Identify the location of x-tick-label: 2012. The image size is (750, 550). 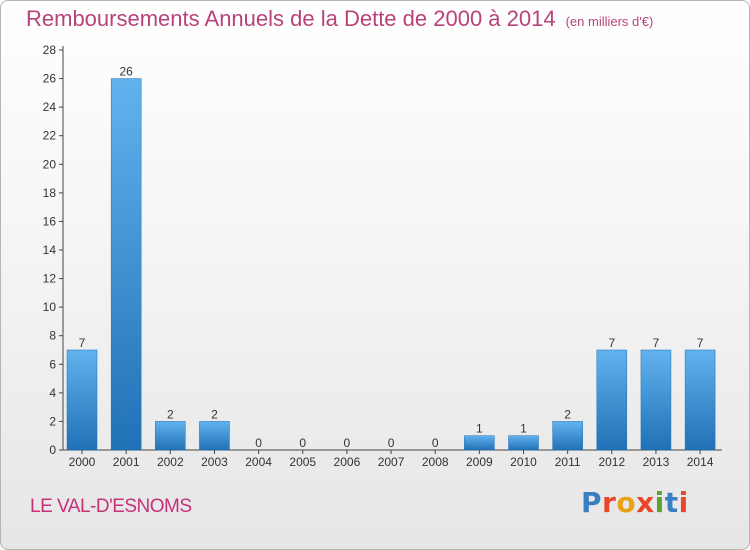
(611, 462).